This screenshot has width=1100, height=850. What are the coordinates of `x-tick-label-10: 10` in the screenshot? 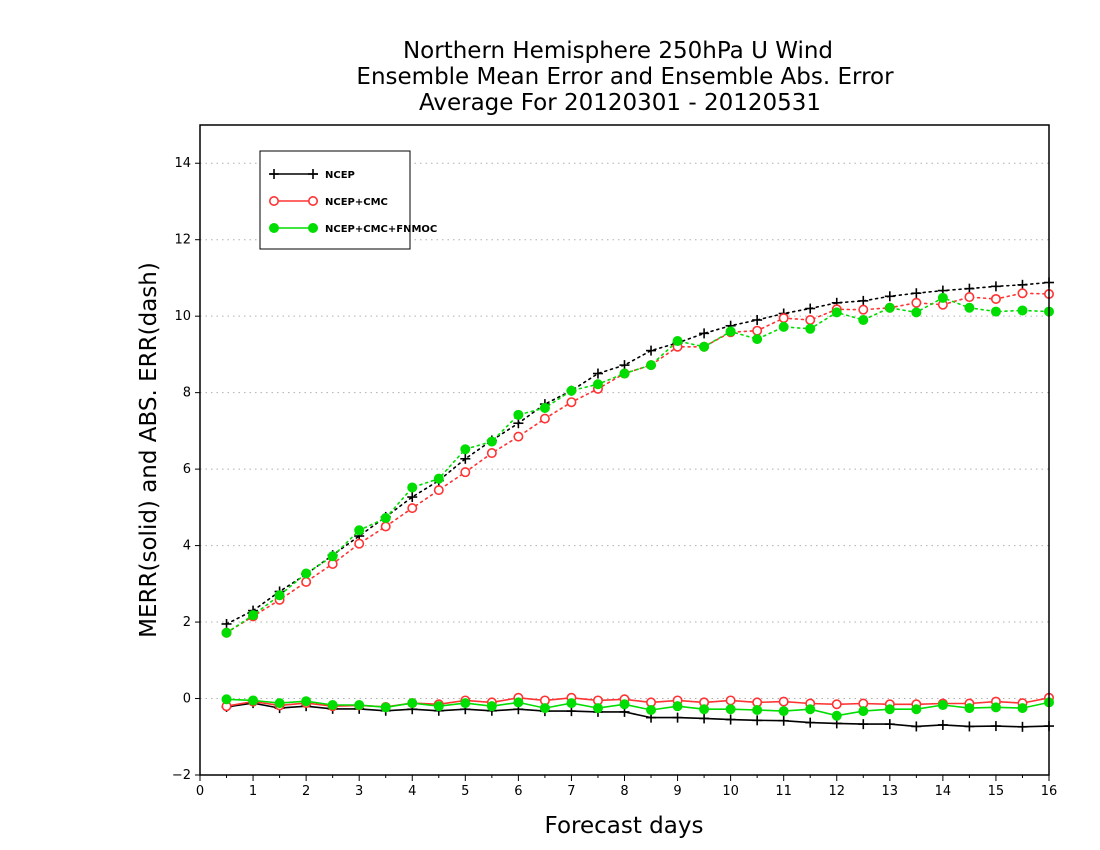 It's located at (730, 791).